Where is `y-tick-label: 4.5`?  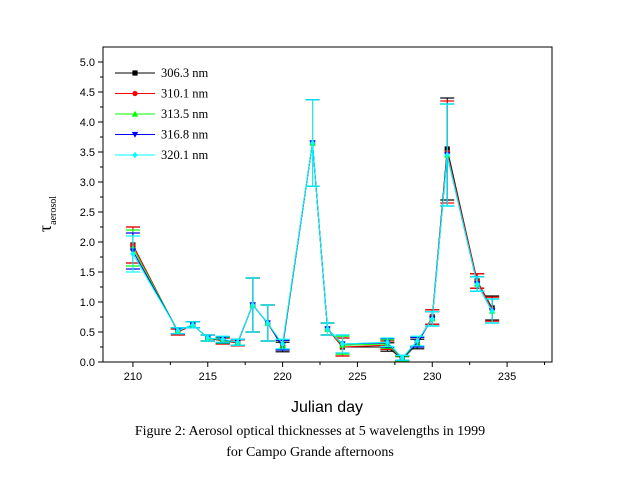
y-tick-label: 4.5 is located at coordinates (87, 93).